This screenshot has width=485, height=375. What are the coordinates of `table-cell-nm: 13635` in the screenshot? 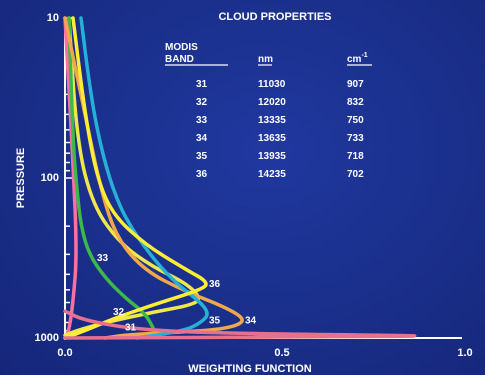 It's located at (272, 138).